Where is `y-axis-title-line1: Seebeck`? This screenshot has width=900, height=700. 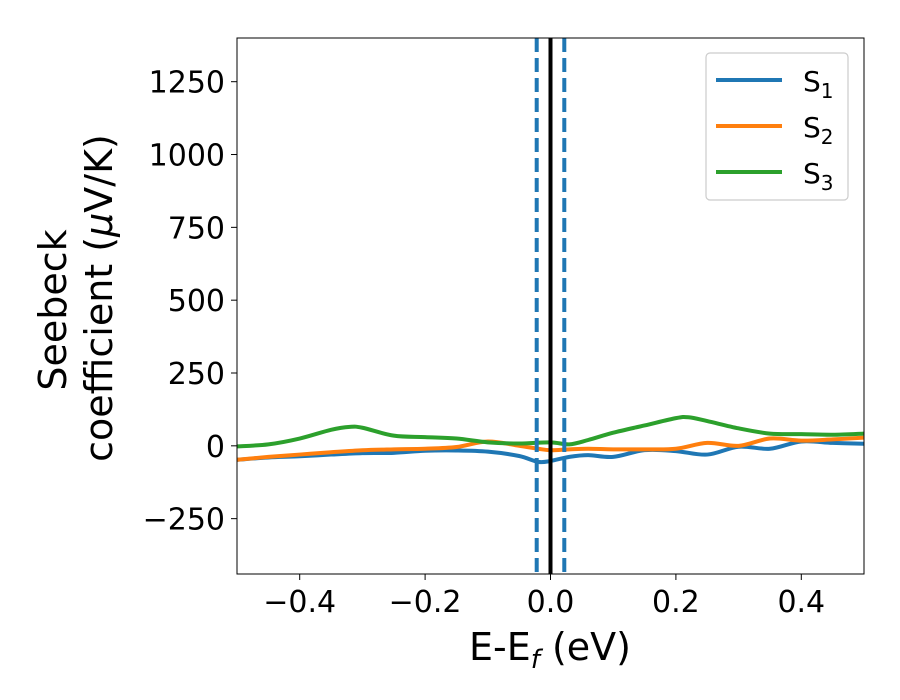
y-axis-title-line1: Seebeck is located at coordinates (53, 309).